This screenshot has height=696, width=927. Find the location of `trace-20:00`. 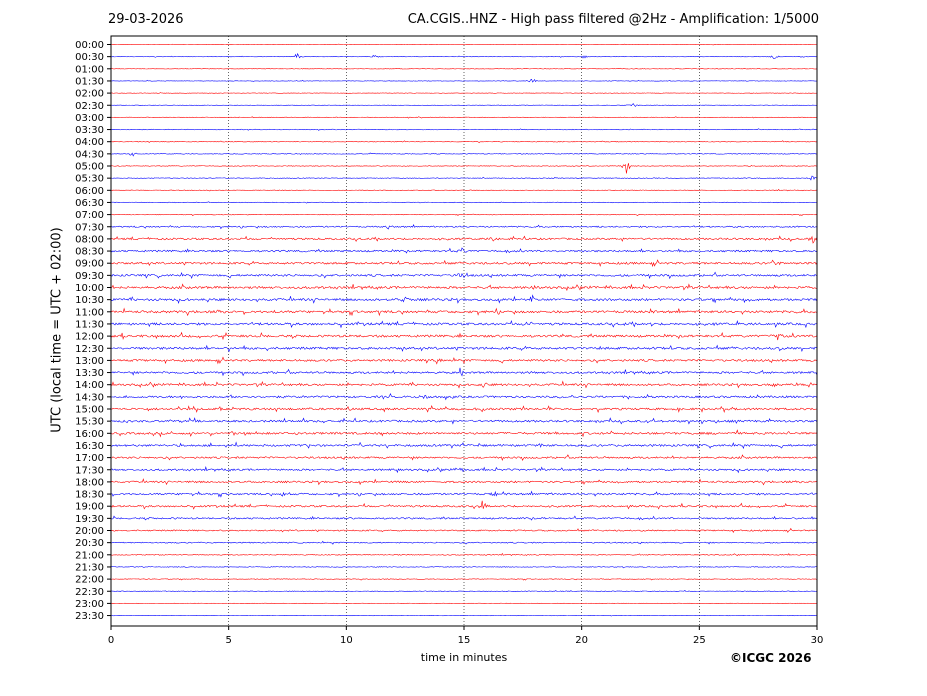

trace-20:00 is located at coordinates (464, 530).